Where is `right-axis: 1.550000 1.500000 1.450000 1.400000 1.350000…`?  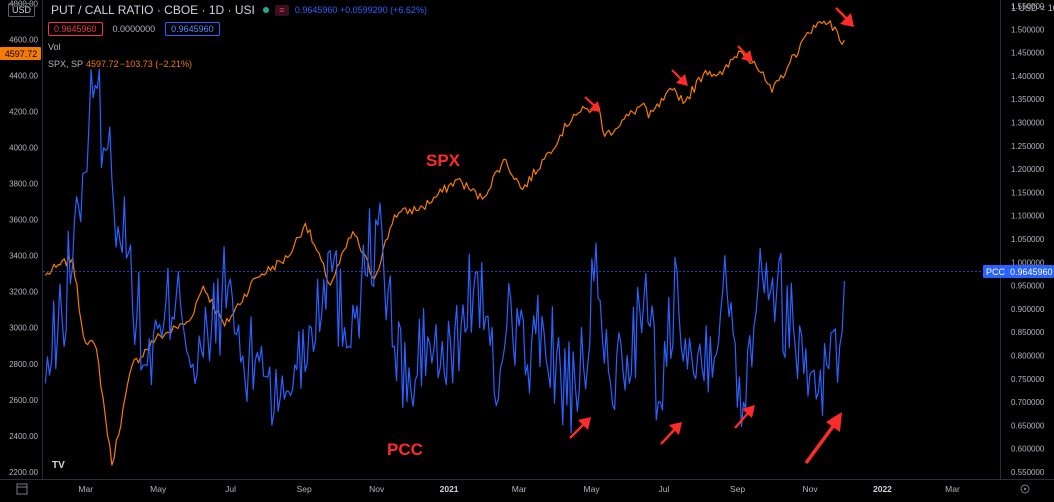 right-axis: 1.550000 1.500000 1.450000 1.400000 1.350000… is located at coordinates (1028, 239).